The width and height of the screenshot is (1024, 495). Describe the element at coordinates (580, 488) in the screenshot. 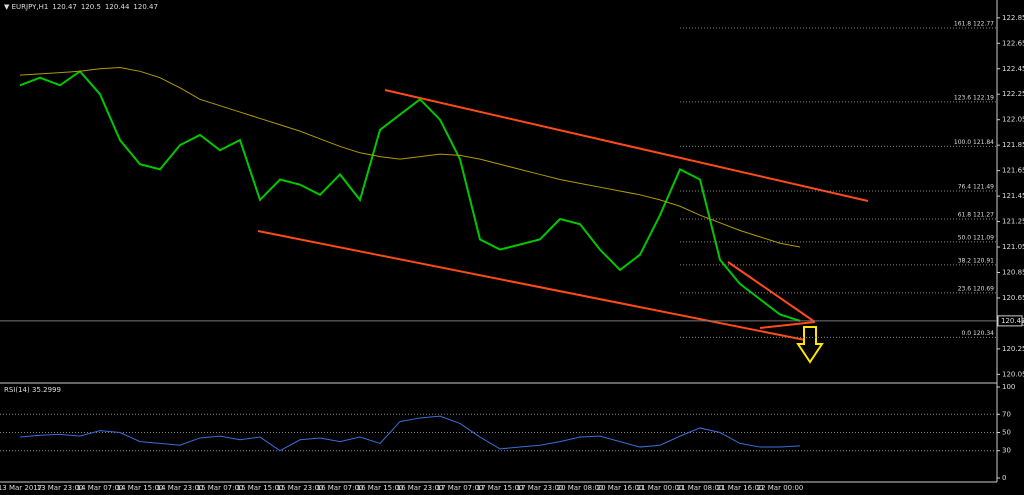

I see `x-tick-label: 20 Mar 08:00` at that location.